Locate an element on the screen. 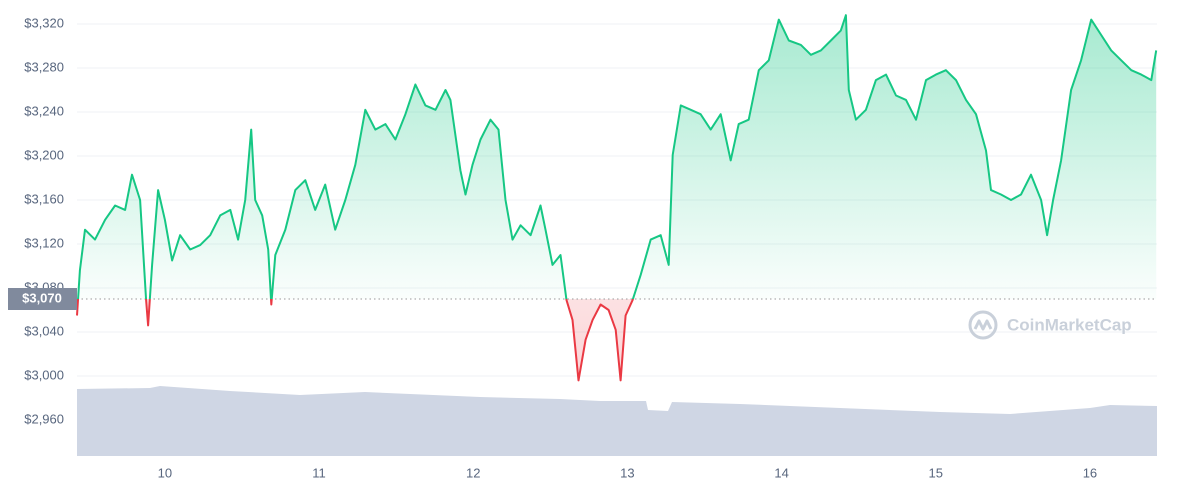 Image resolution: width=1178 pixels, height=489 pixels. y-tick-label: $3,320 is located at coordinates (44, 22).